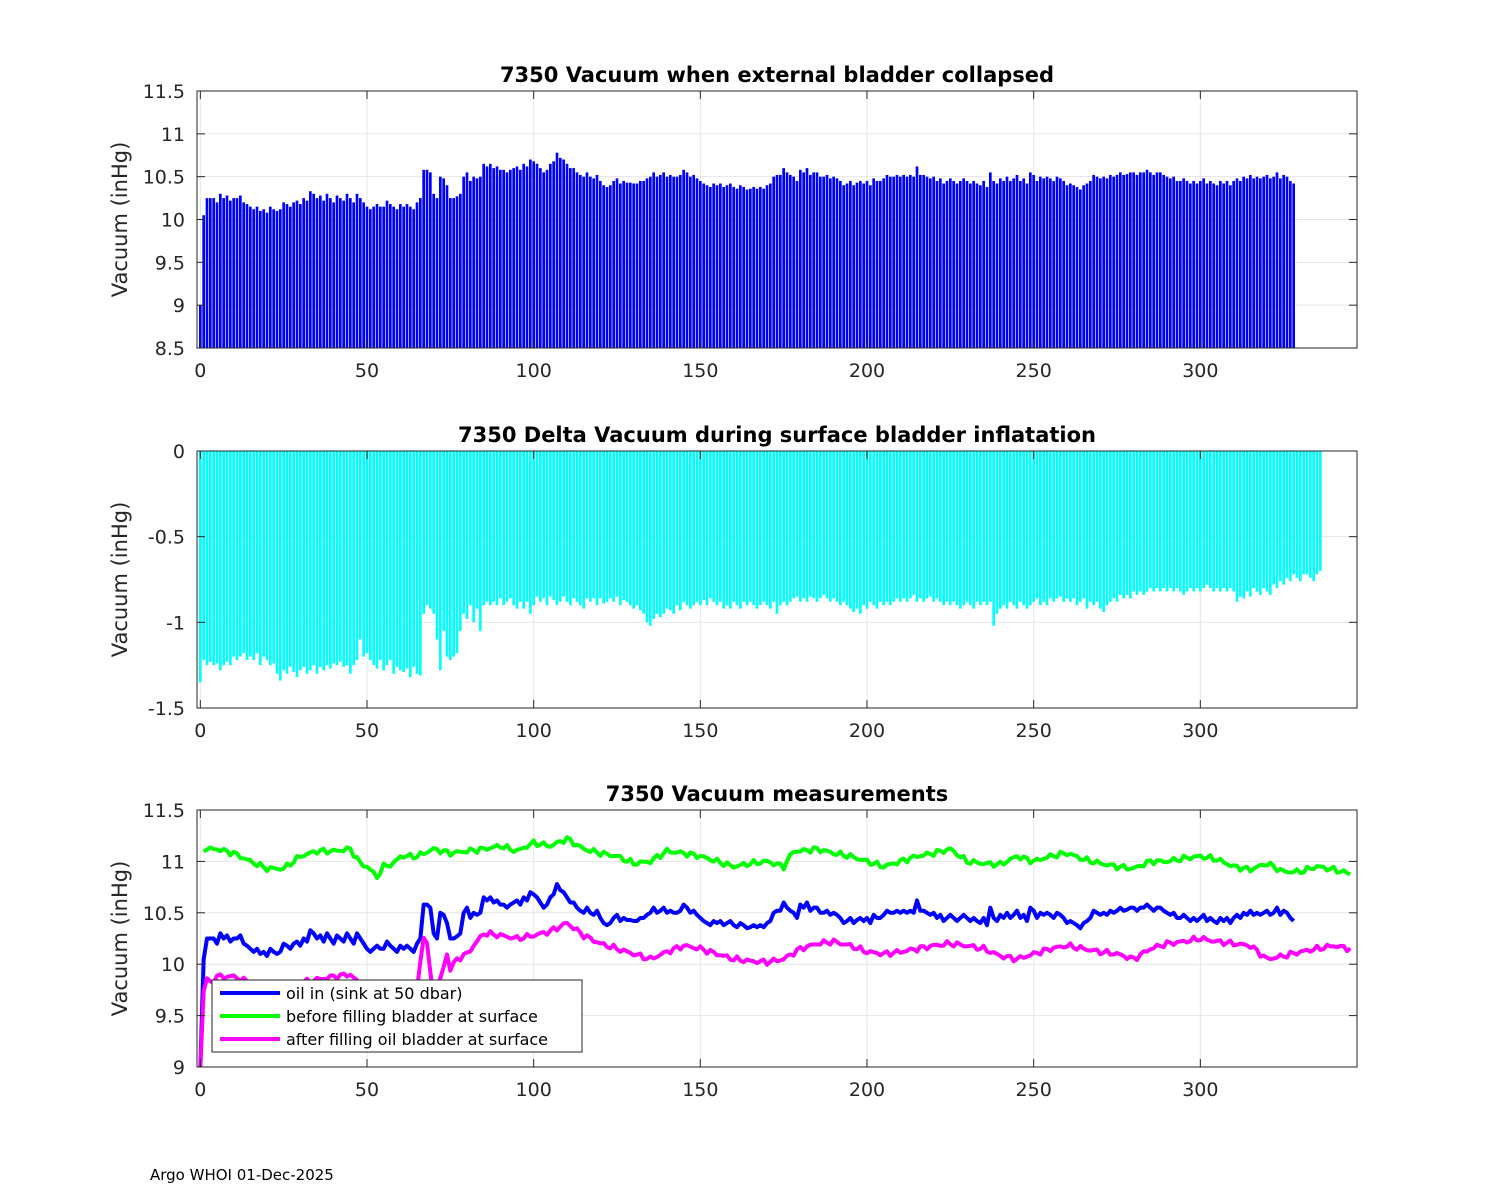  I want to click on x-tick-label: 300, so click(1200, 1090).